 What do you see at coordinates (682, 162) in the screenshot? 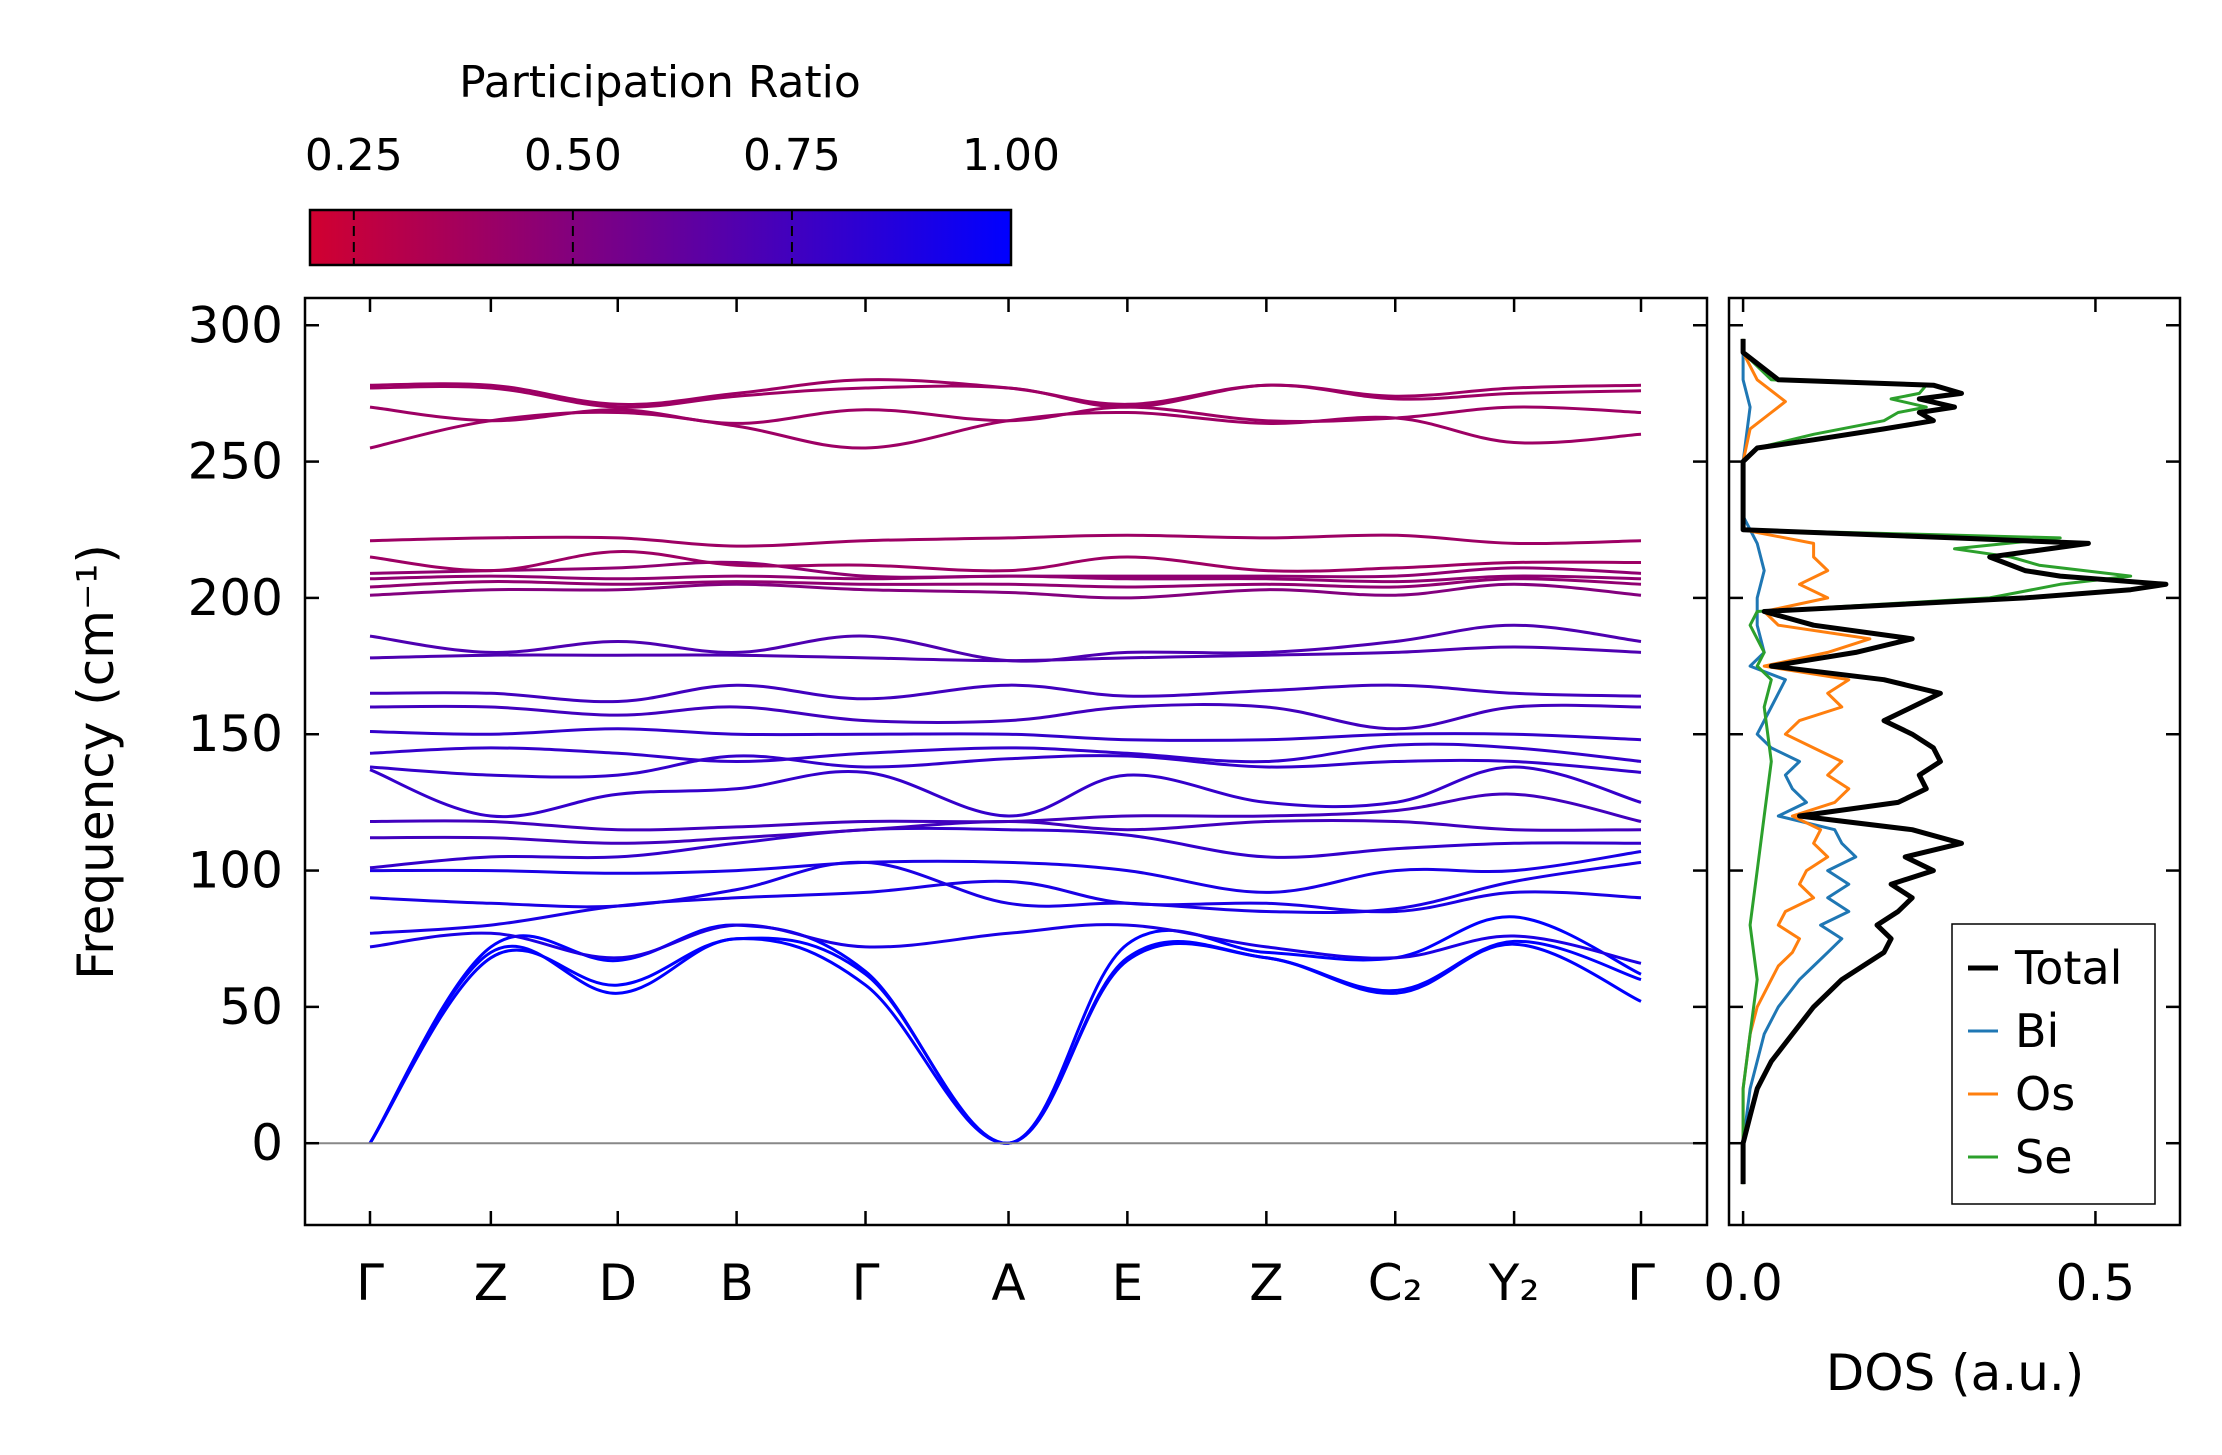
I see `colorbar: Participation Ratio 0.25 0.50 0.75 1.00` at bounding box center [682, 162].